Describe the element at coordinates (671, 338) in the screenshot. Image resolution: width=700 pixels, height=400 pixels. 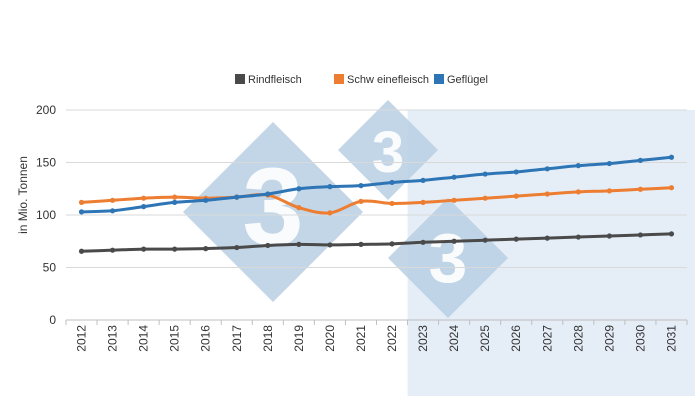
I see `x-tick-label-2031: 2031` at that location.